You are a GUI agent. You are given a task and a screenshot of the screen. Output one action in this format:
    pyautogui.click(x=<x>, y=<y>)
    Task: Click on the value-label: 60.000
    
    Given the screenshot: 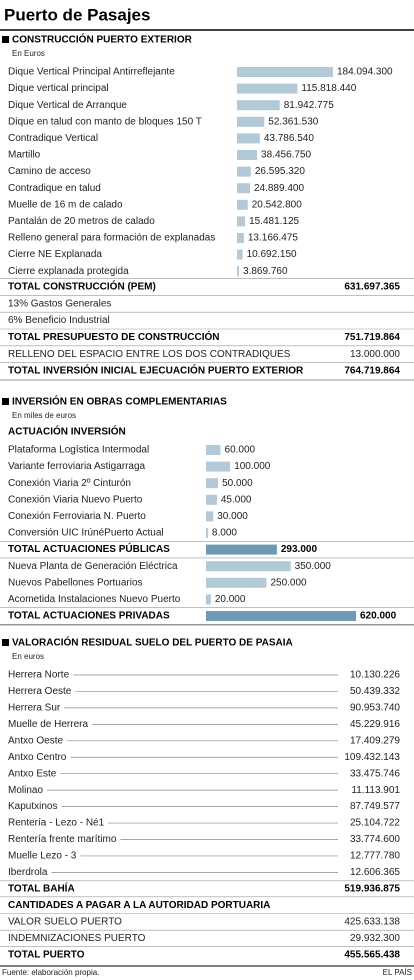 What is the action you would take?
    pyautogui.click(x=240, y=450)
    